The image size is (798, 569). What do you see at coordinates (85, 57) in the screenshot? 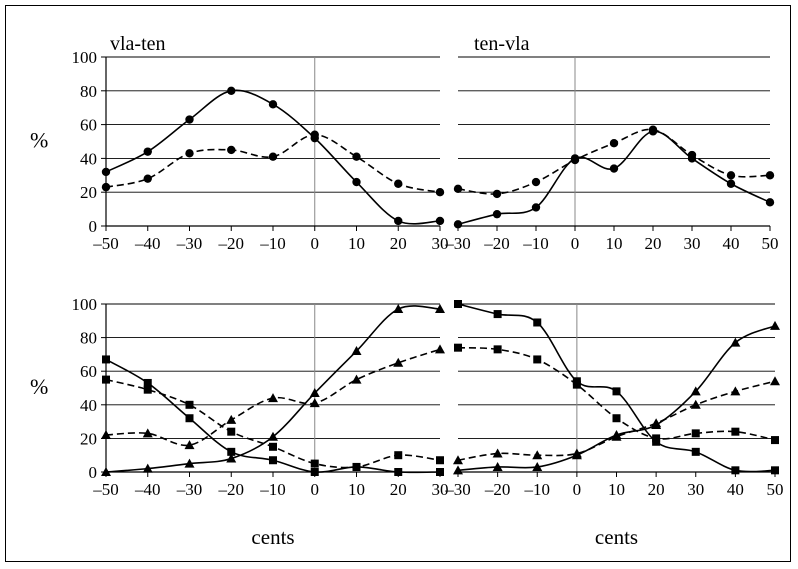
I see `y-tick-label: 100` at bounding box center [85, 57].